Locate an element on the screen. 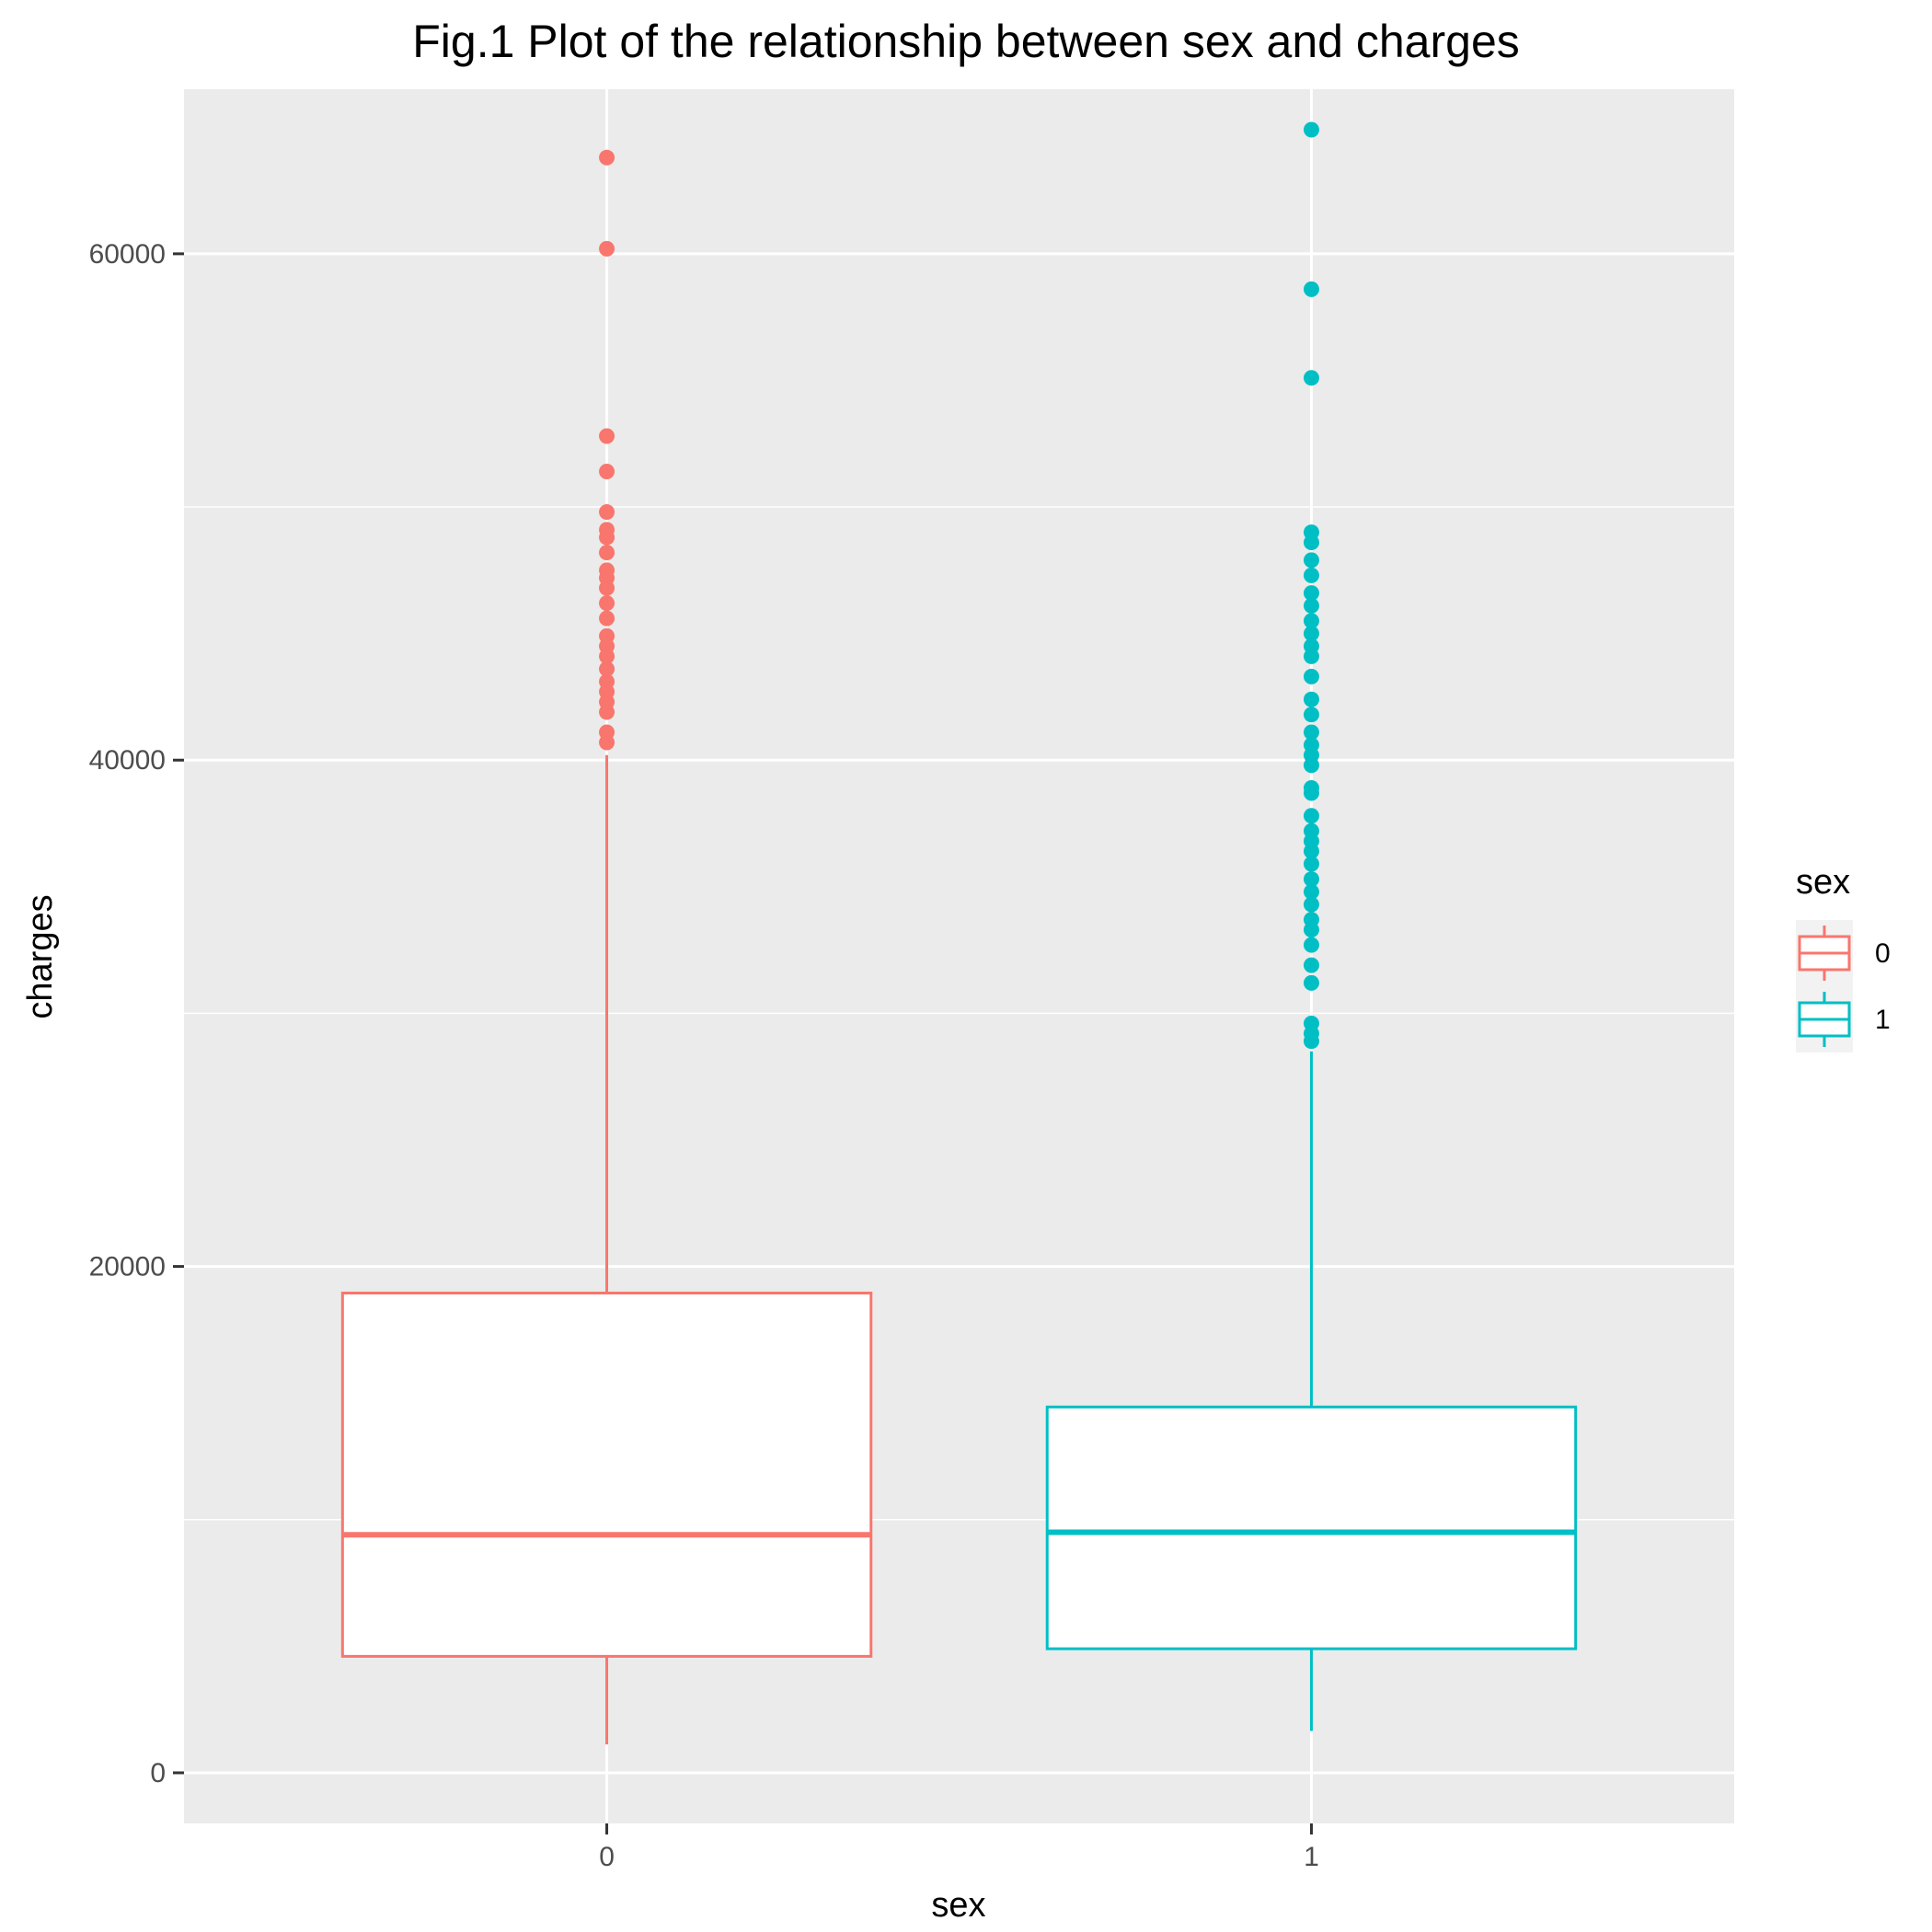 This screenshot has height=1932, width=1932. legend-item-1: 1 is located at coordinates (1844, 1020).